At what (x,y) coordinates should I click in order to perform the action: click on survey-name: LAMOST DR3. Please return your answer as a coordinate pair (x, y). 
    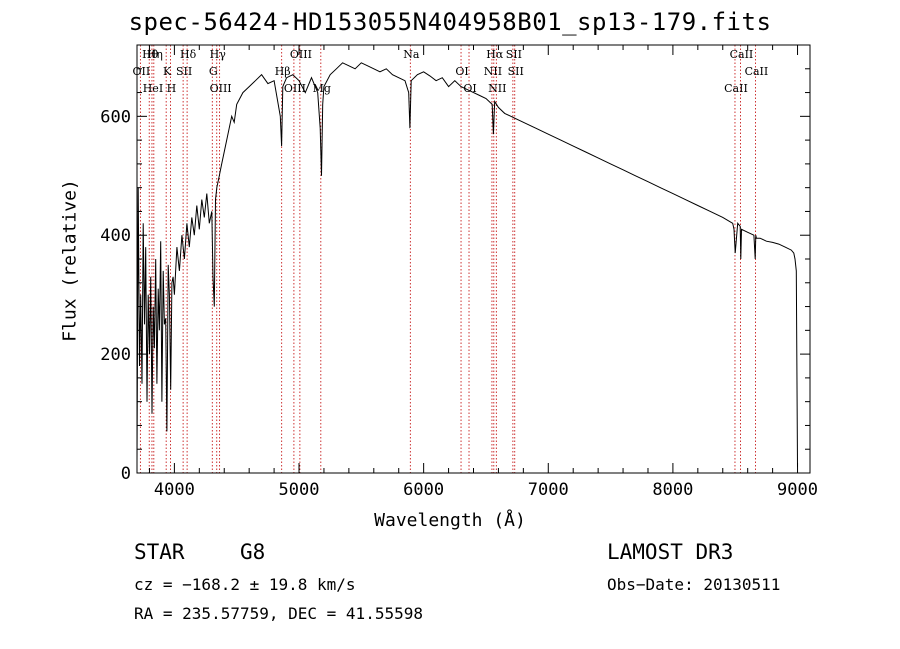
    Looking at the image, I should click on (670, 552).